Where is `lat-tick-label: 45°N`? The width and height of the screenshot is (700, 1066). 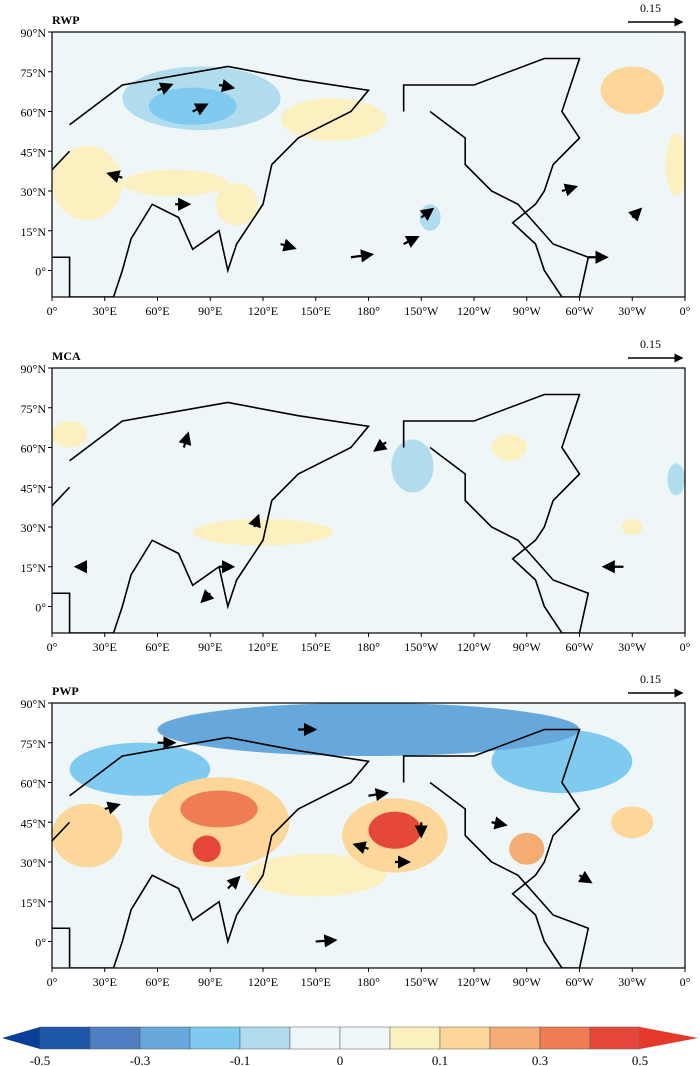
lat-tick-label: 45°N is located at coordinates (34, 488).